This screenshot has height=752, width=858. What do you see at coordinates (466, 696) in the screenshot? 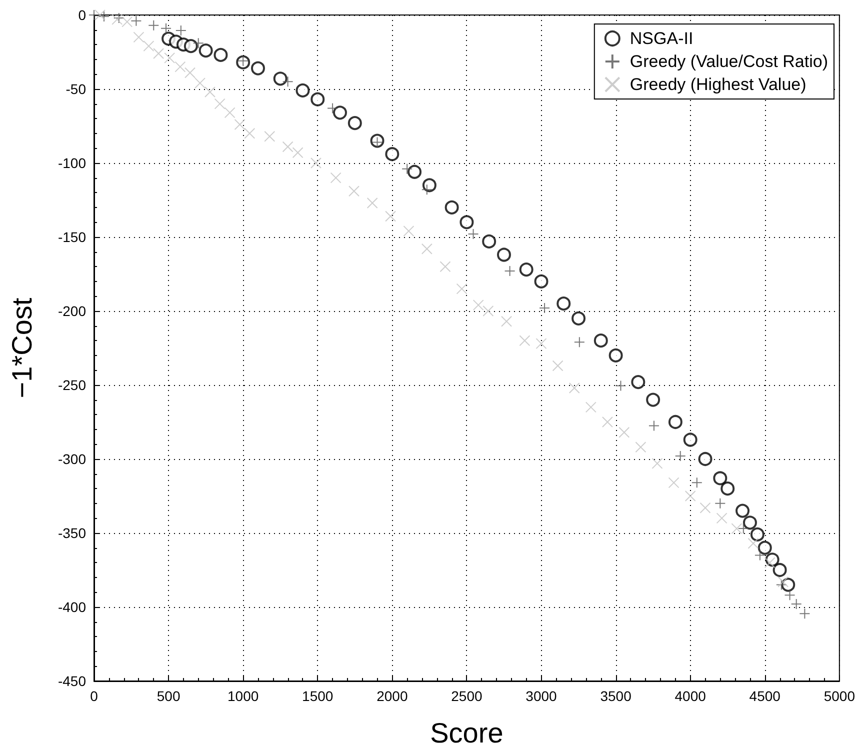
I see `x-tick-label: 2500` at bounding box center [466, 696].